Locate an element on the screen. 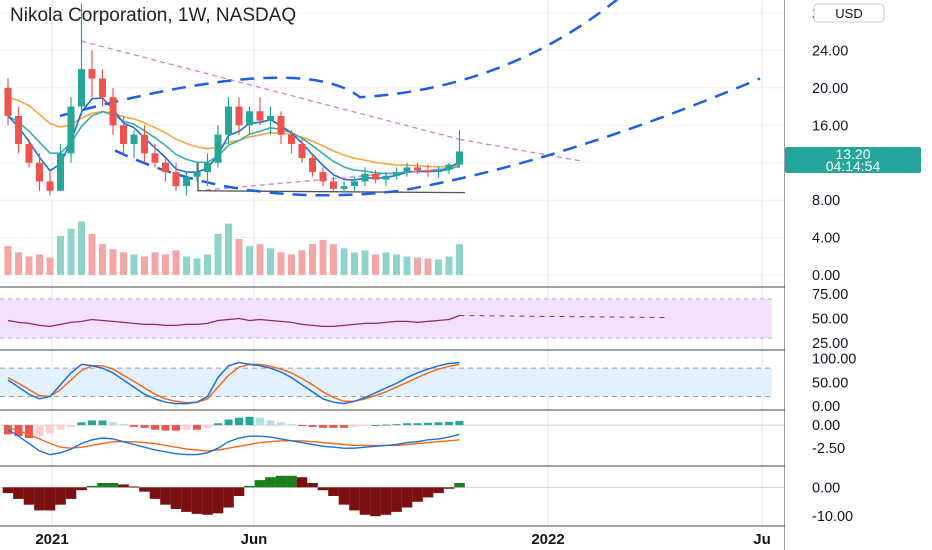  price-axis-tick: 24.00 is located at coordinates (830, 51).